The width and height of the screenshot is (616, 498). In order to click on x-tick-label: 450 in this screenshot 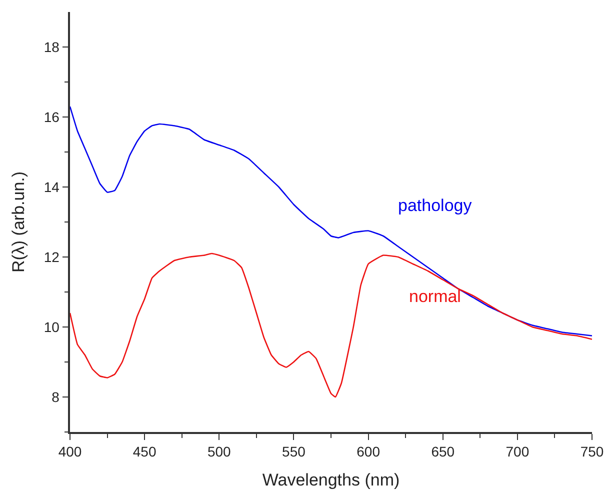, I will do `click(144, 452)`.